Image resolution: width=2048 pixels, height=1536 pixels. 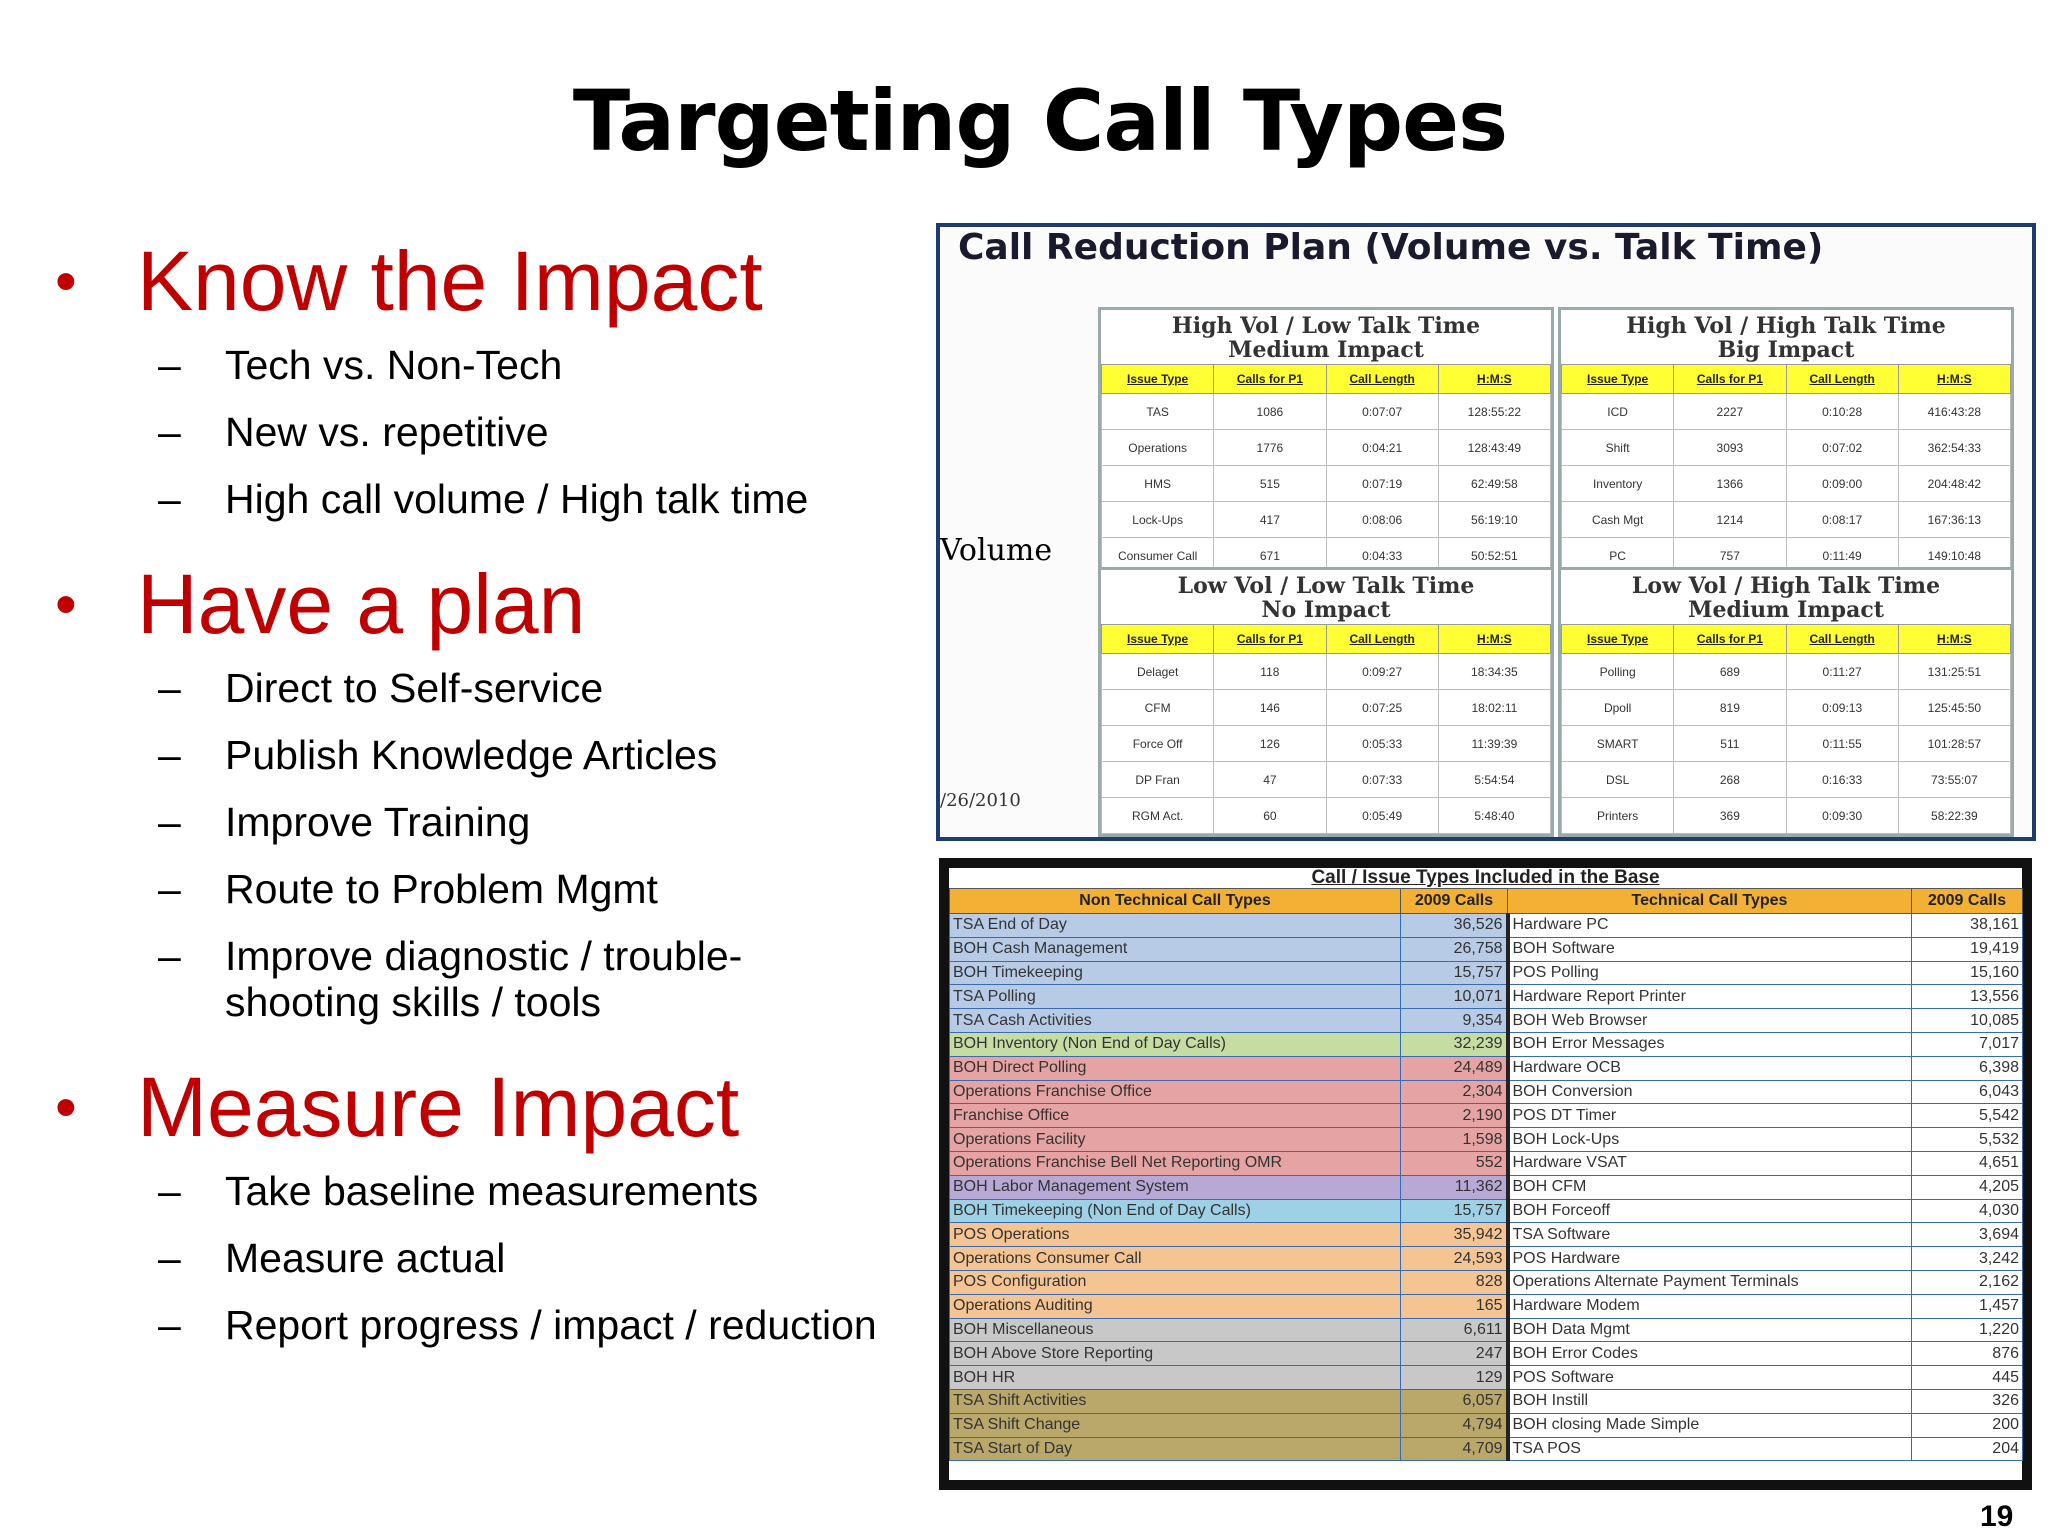 I want to click on table-row: ICD 2227 0:10:28 416:43:28, so click(x=1786, y=411).